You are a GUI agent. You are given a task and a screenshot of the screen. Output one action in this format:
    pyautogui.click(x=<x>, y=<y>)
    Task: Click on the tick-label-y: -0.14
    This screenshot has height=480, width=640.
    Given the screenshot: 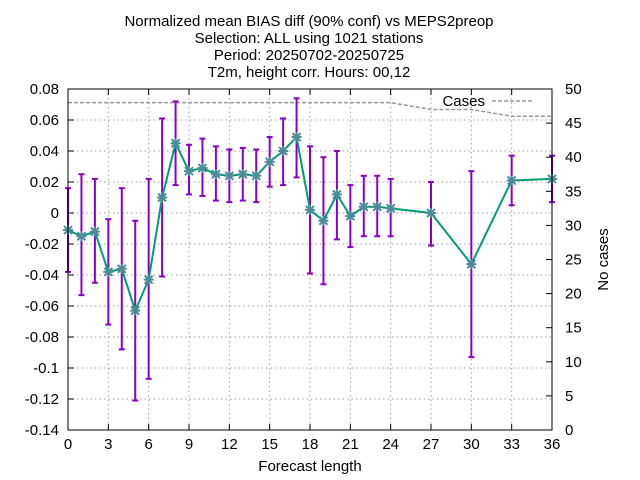 What is the action you would take?
    pyautogui.click(x=42, y=430)
    